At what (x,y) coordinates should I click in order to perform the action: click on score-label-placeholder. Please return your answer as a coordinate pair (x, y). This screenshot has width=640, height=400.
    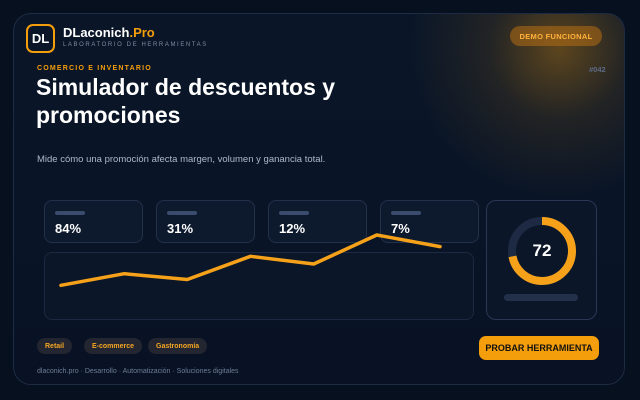
    Looking at the image, I should click on (541, 297).